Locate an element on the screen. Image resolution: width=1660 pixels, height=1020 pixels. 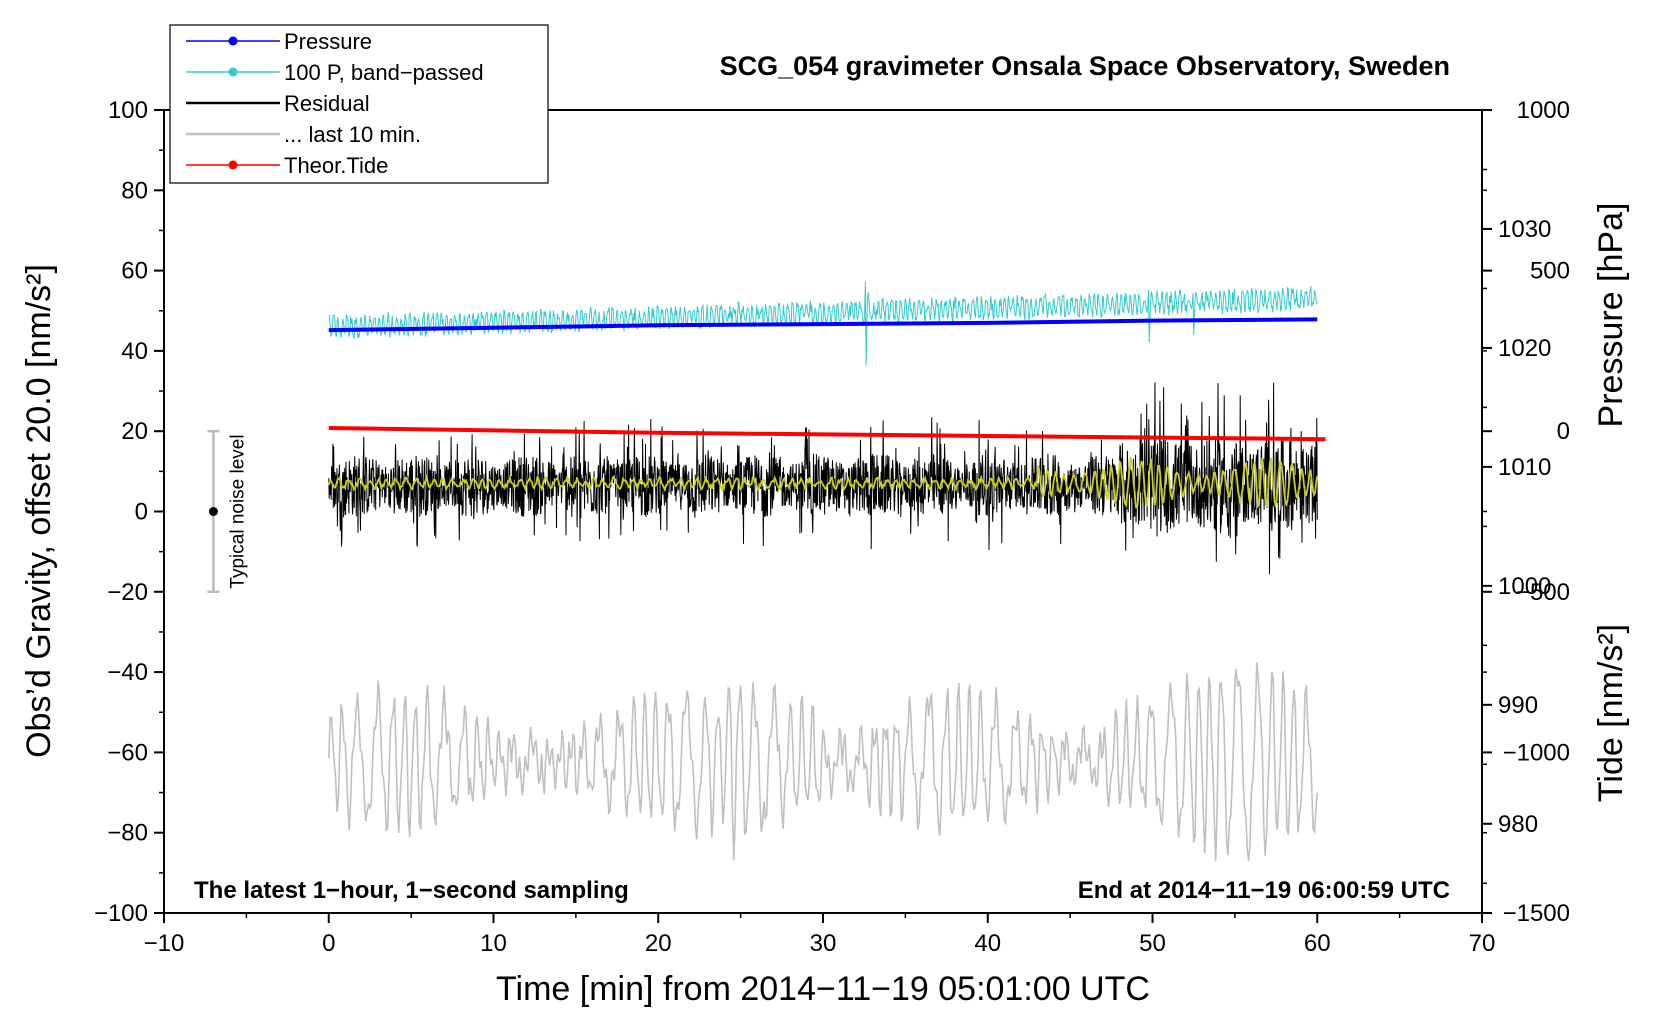
y-tick-label: 60 is located at coordinates (134, 271).